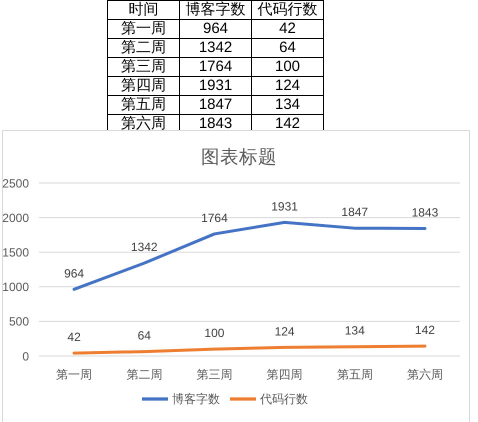 This screenshot has width=478, height=422. I want to click on x-tick-label: 第二周, so click(144, 375).